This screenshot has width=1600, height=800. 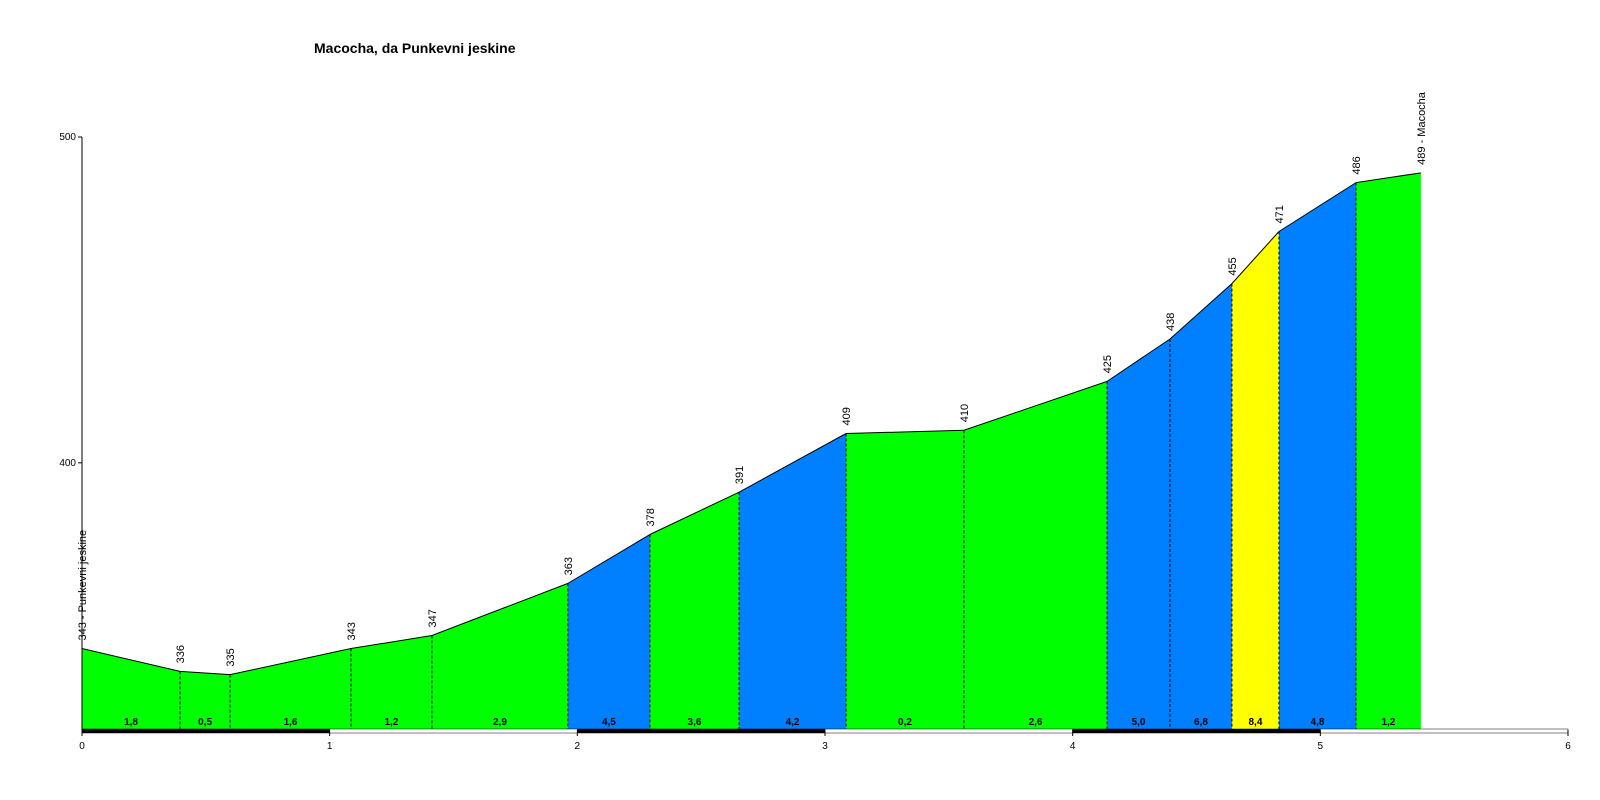 What do you see at coordinates (1073, 746) in the screenshot?
I see `x-tick-label: 4` at bounding box center [1073, 746].